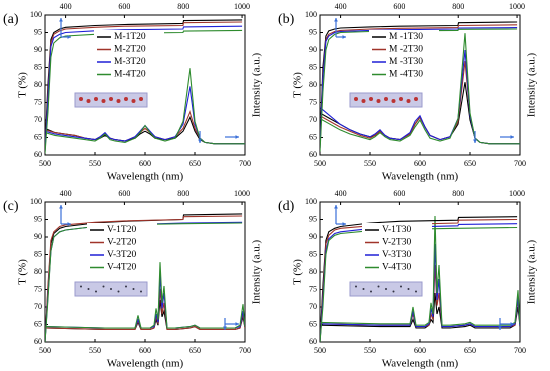 This screenshot has height=371, width=550. Describe the element at coordinates (396, 230) in the screenshot. I see `legend-label: V-1T30` at that location.